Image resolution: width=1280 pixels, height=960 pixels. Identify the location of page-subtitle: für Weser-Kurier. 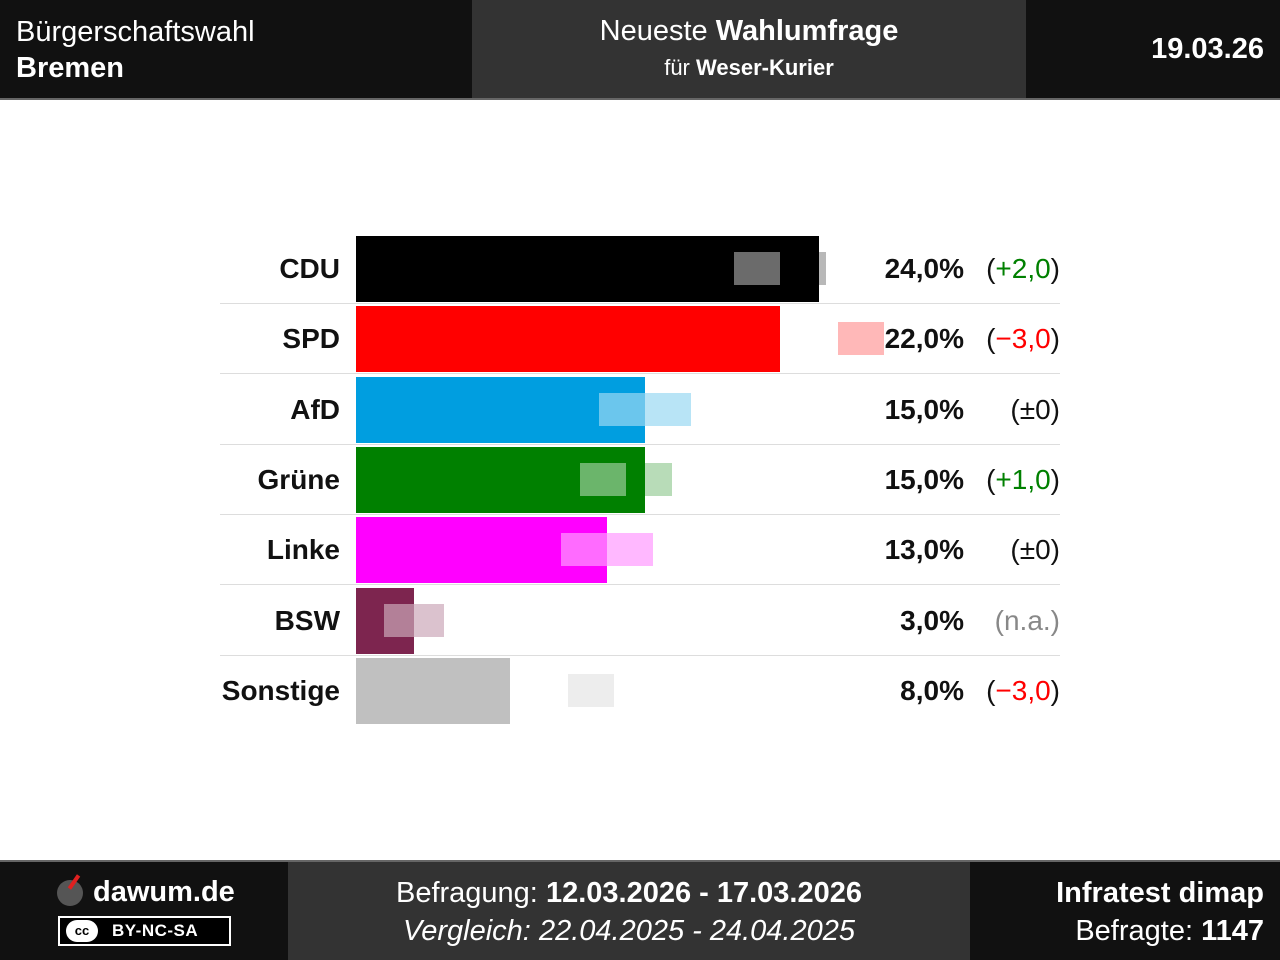
(749, 68).